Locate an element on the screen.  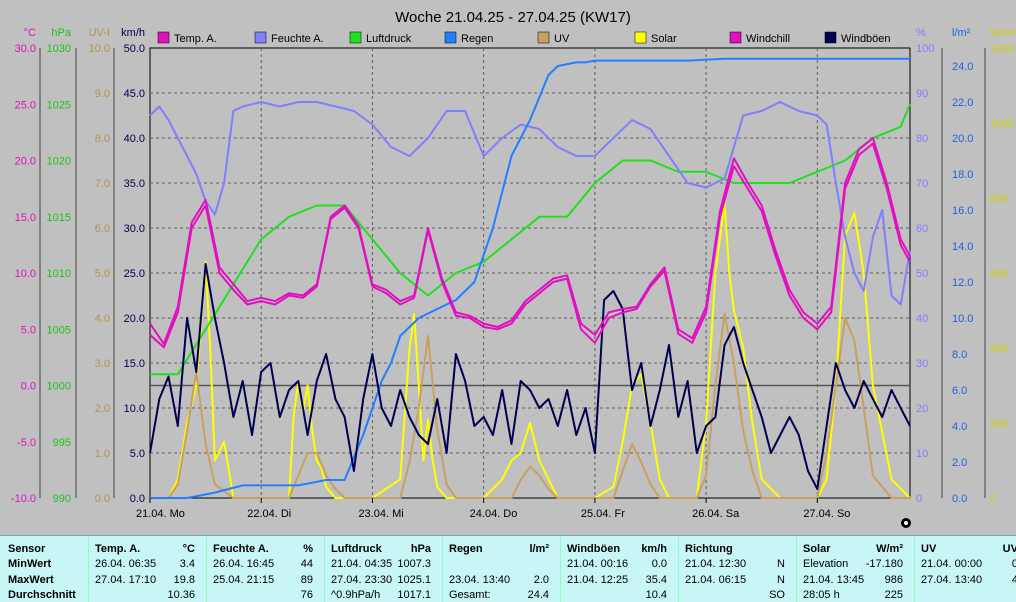
table-column-unit: W/m² is located at coordinates (889, 549).